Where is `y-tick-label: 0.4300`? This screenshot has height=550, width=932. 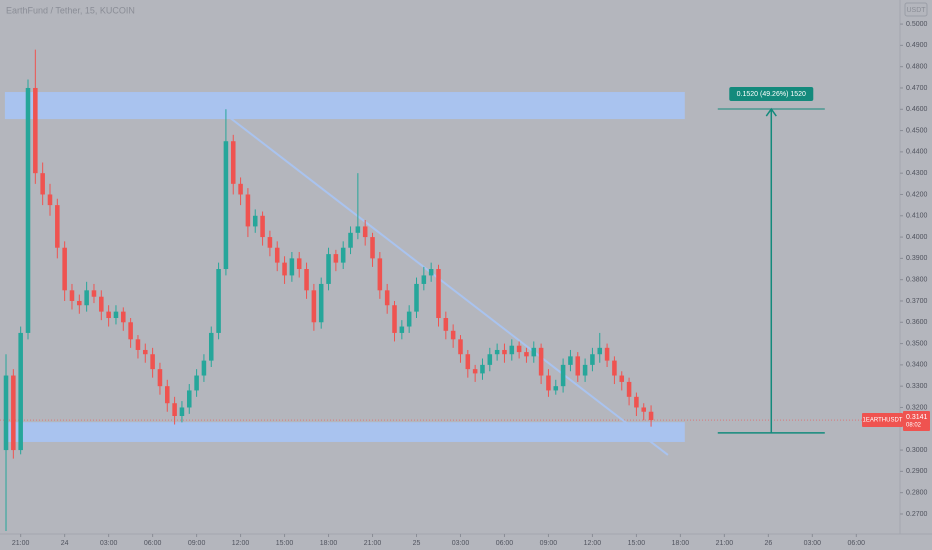
y-tick-label: 0.4300 is located at coordinates (917, 173).